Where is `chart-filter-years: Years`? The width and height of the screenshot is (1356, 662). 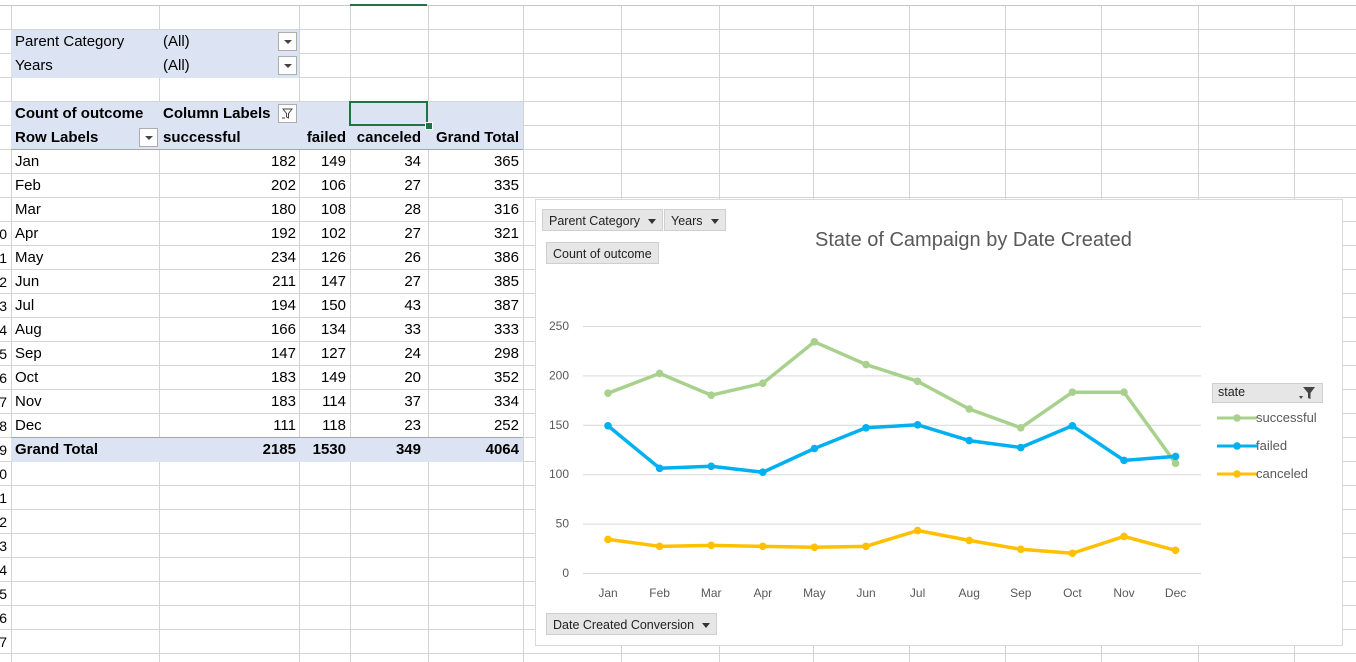
chart-filter-years: Years is located at coordinates (695, 220).